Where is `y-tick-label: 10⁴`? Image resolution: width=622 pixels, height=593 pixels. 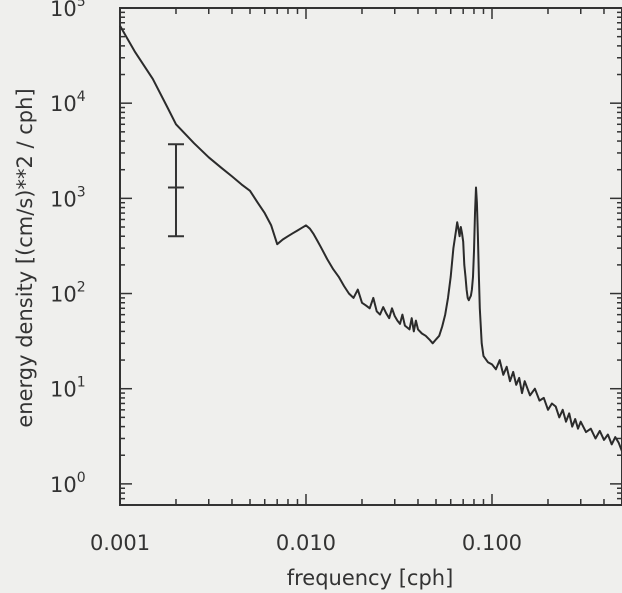
y-tick-label: 10⁴ is located at coordinates (68, 102).